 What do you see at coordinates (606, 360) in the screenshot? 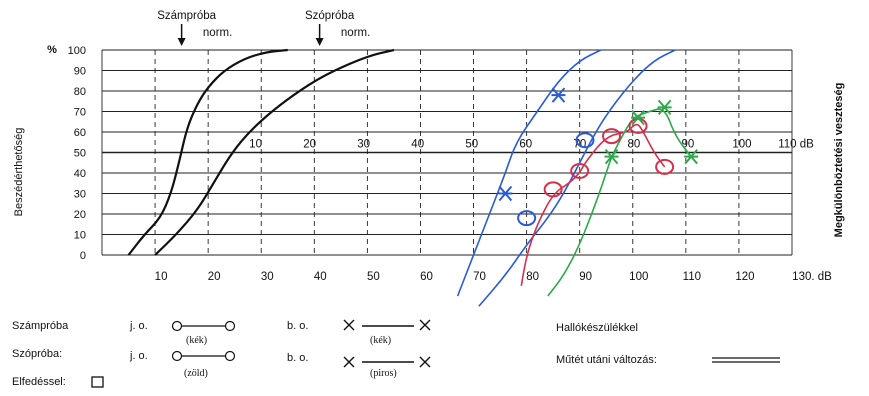
I see `legend-mutet-label: Műtét utáni változás:` at bounding box center [606, 360].